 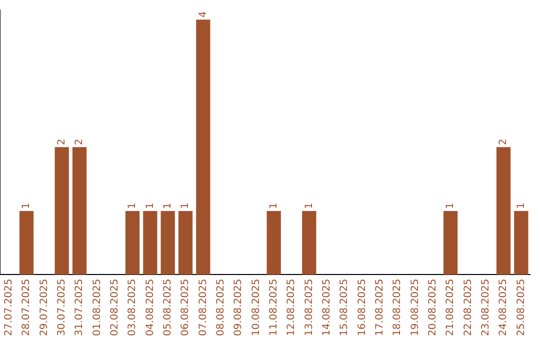 I want to click on x-tick-label: 01.08.2025, so click(x=97, y=307).